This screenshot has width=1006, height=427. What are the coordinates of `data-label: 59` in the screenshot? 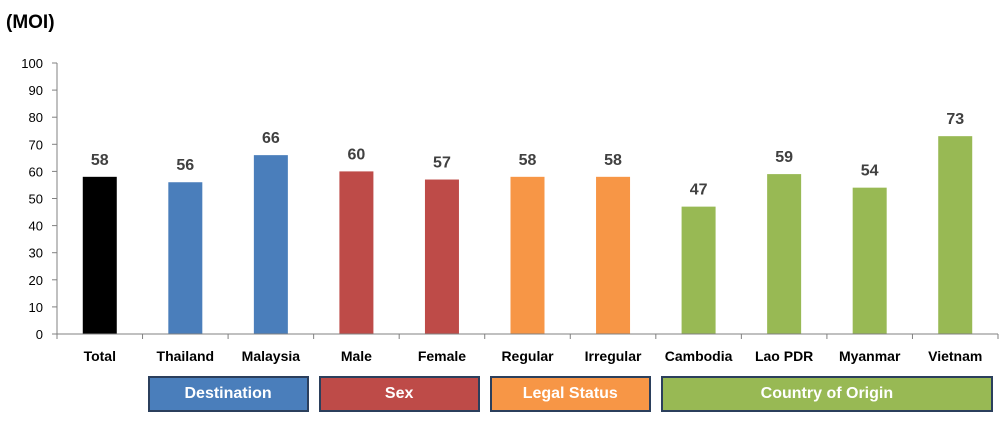 It's located at (784, 157).